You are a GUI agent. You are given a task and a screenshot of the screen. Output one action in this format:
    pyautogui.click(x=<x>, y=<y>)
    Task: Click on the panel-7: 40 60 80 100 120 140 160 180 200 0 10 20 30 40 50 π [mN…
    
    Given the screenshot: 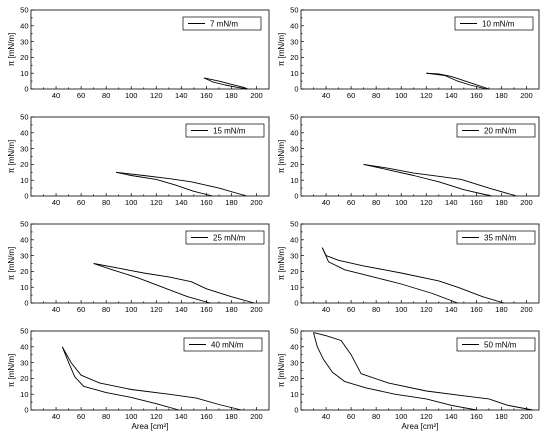 What is the action you would take?
    pyautogui.click(x=138, y=379)
    